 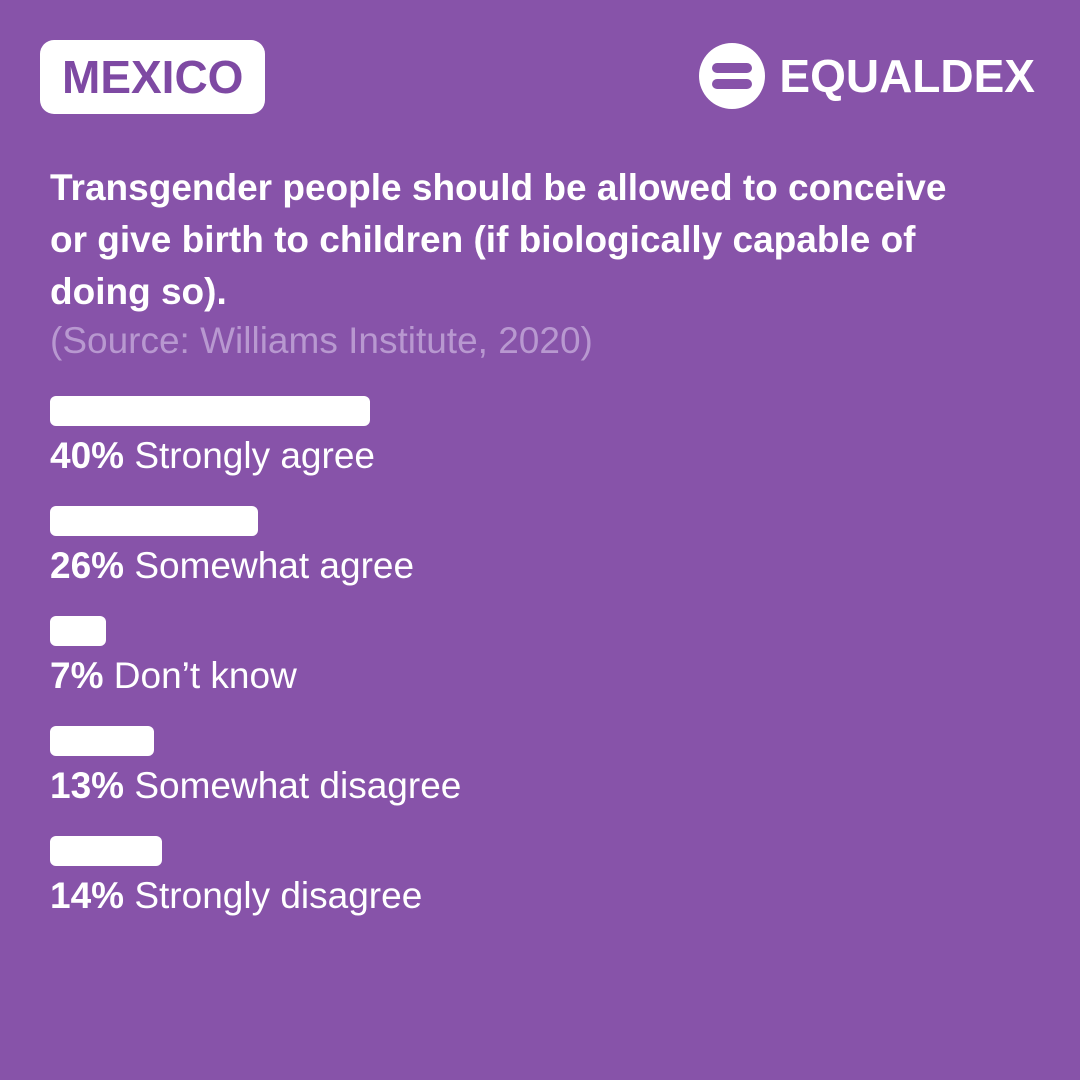 I want to click on bar-label: 40% Strongly agree, so click(x=212, y=456).